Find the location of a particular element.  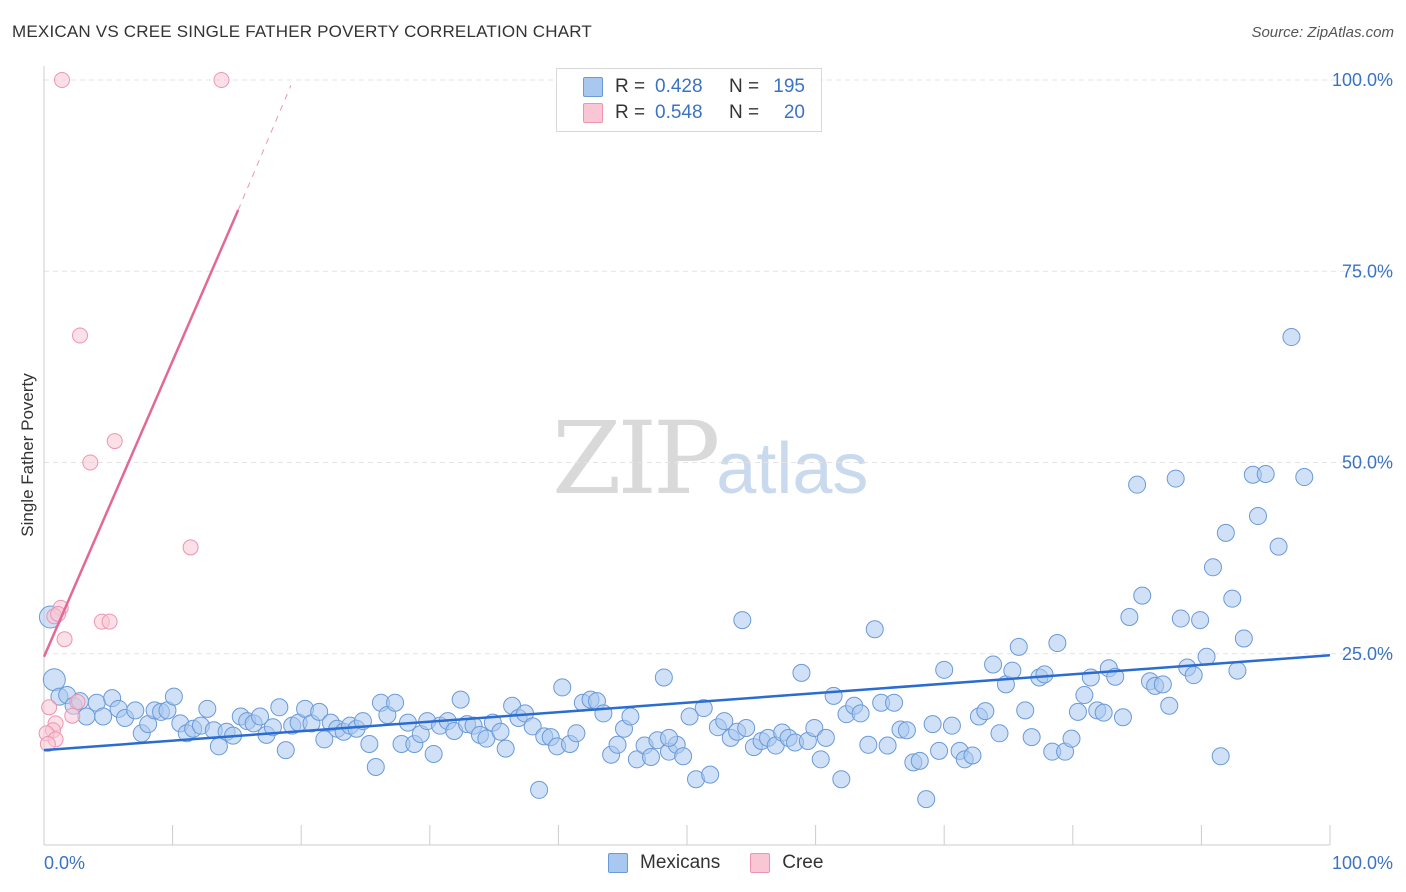

trend-line-cree is located at coordinates (141, 433).